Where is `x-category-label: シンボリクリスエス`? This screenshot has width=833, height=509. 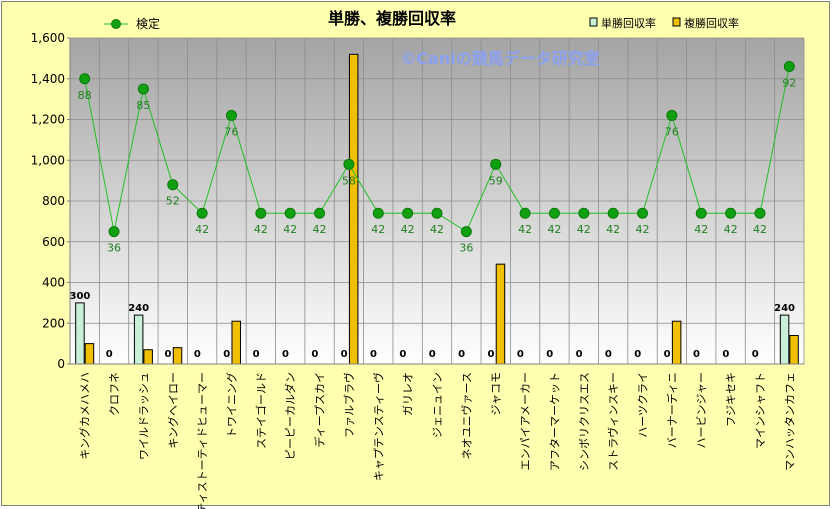
x-category-label: シンボリクリスエス is located at coordinates (584, 421).